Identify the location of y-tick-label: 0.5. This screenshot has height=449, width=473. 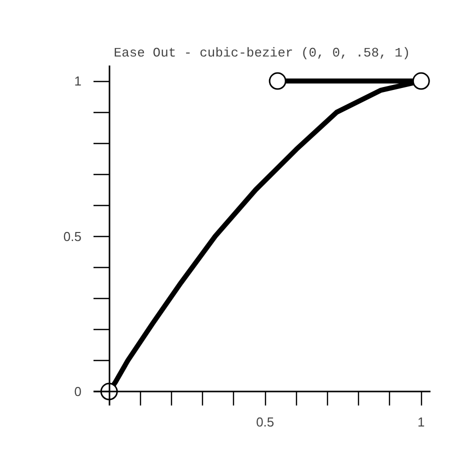
(72, 236).